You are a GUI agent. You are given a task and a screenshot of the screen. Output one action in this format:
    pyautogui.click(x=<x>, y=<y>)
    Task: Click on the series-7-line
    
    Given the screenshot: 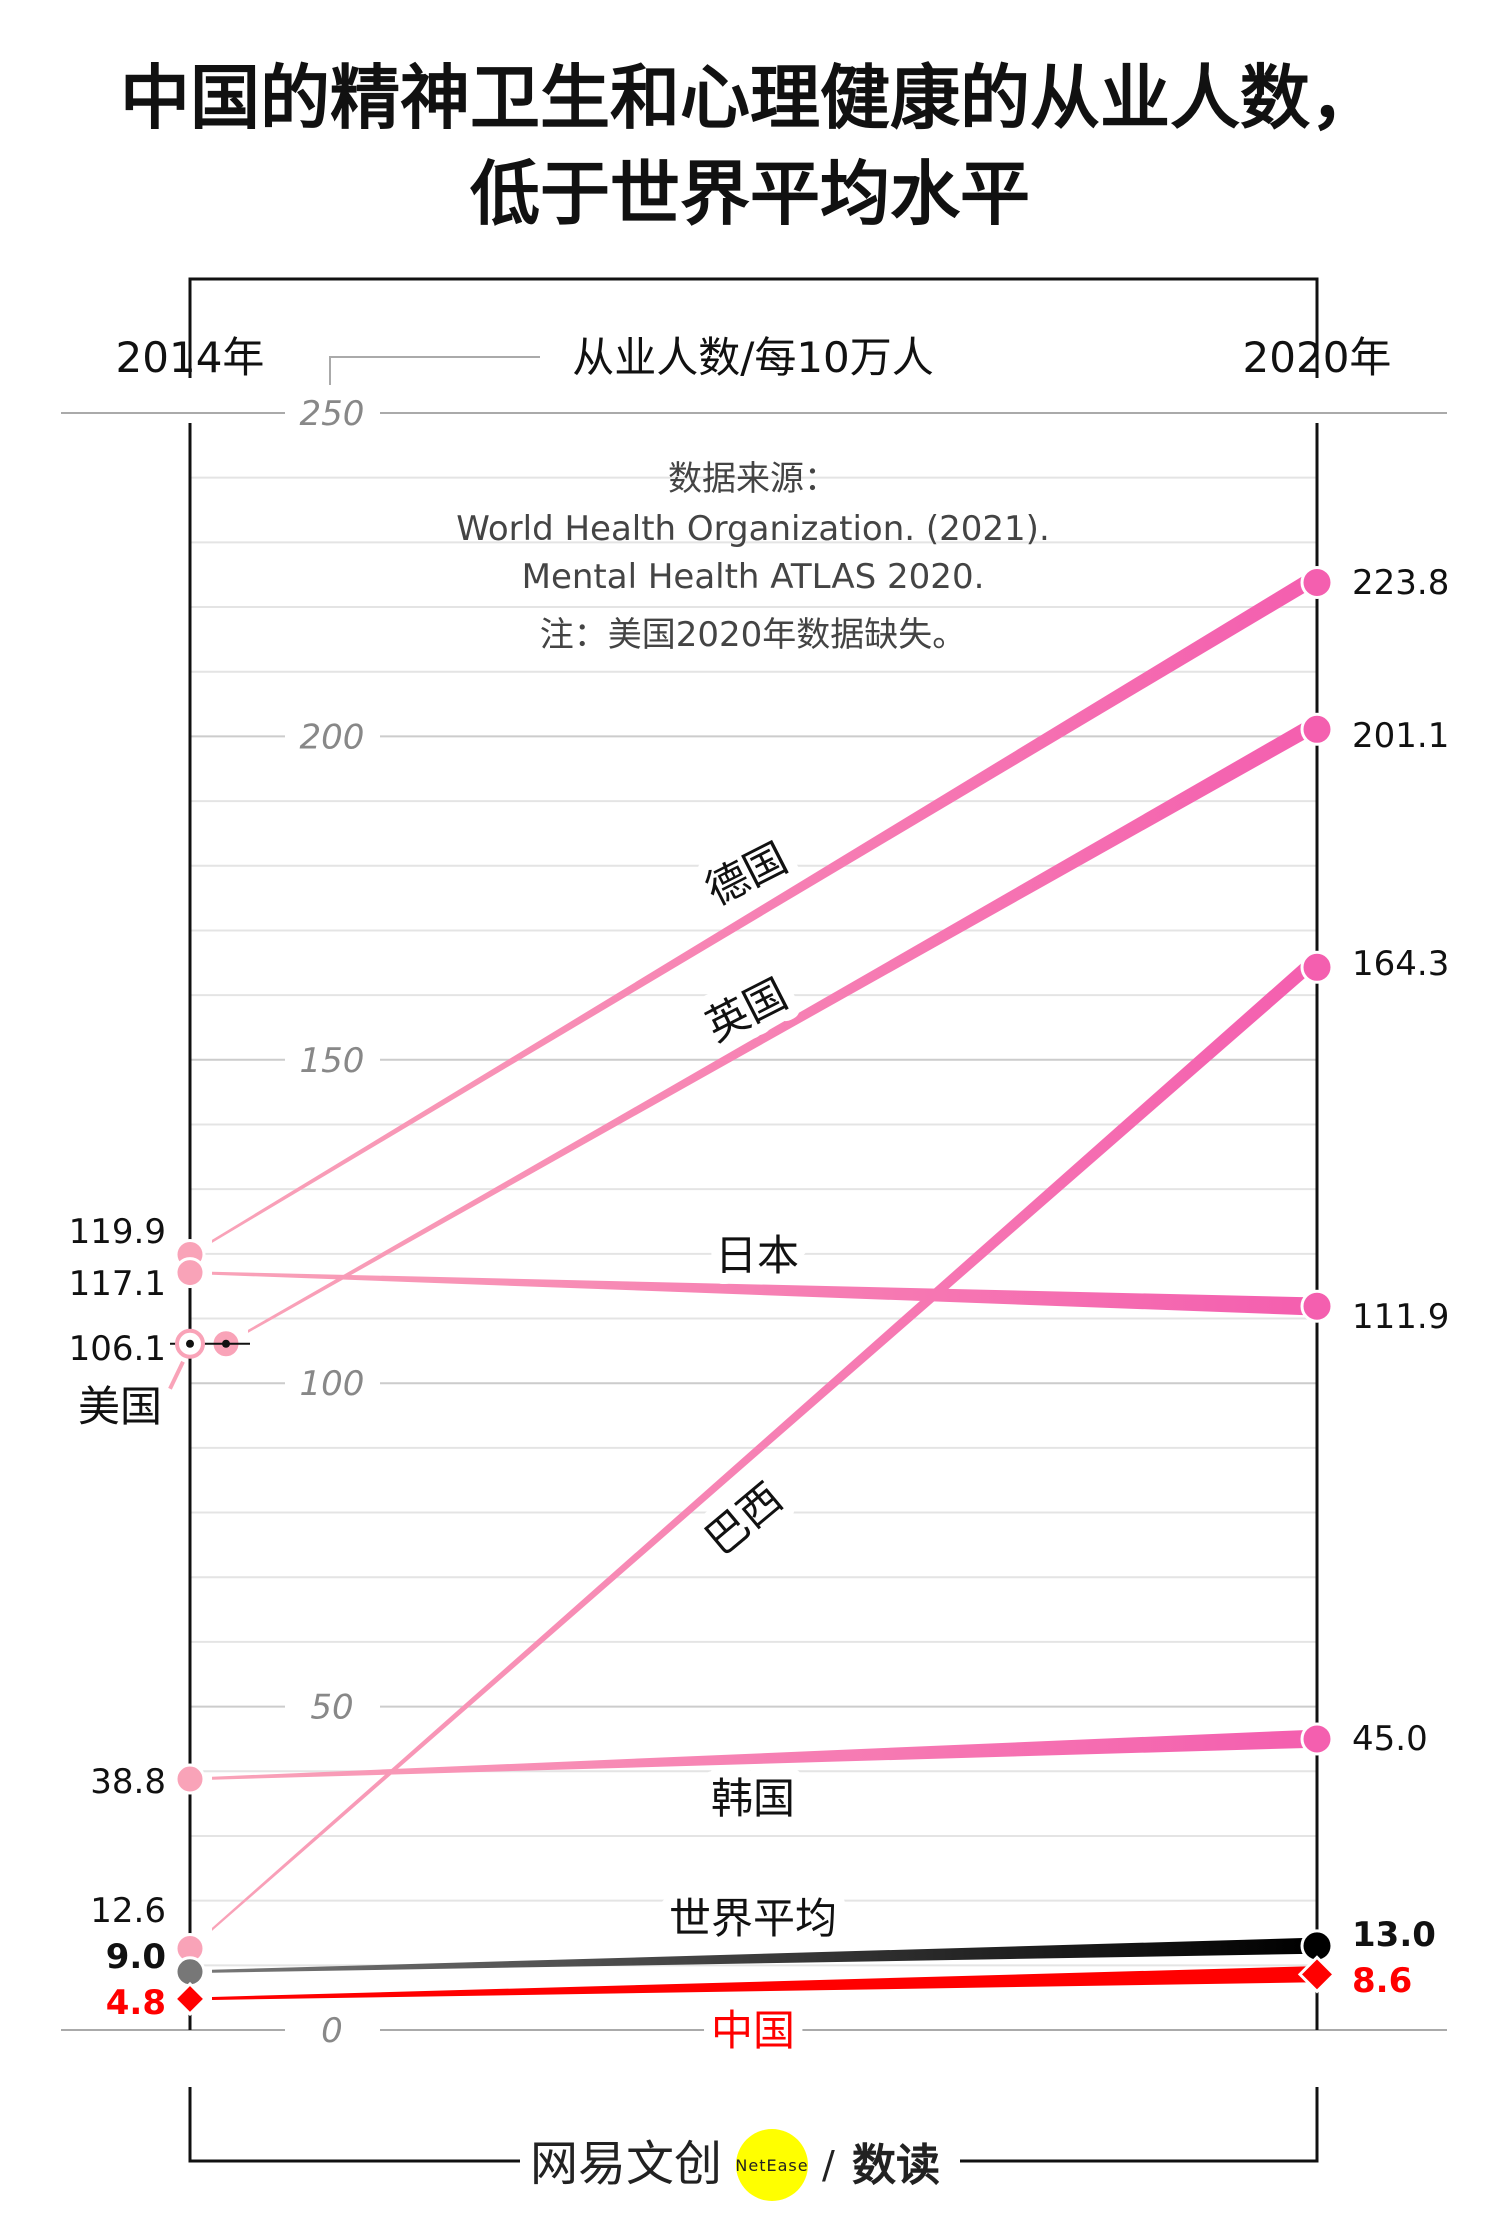 What is the action you would take?
    pyautogui.click(x=759, y=1983)
    